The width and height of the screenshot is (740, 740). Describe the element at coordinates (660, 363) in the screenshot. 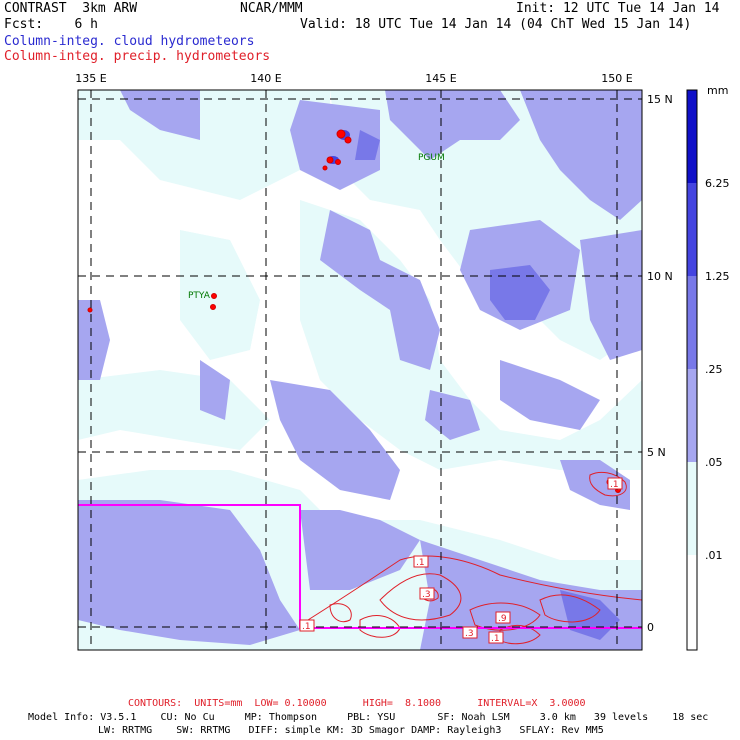

I see `lat-labels: 15 N 10 N 5 N 0` at that location.